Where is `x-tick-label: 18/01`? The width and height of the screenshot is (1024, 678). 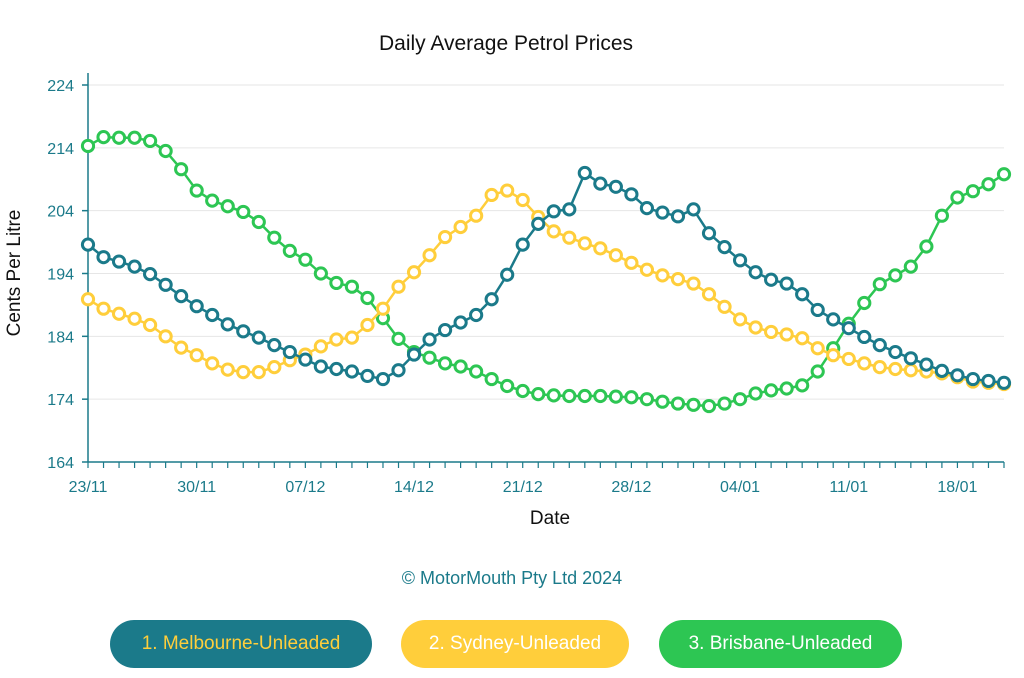
x-tick-label: 18/01 is located at coordinates (957, 487).